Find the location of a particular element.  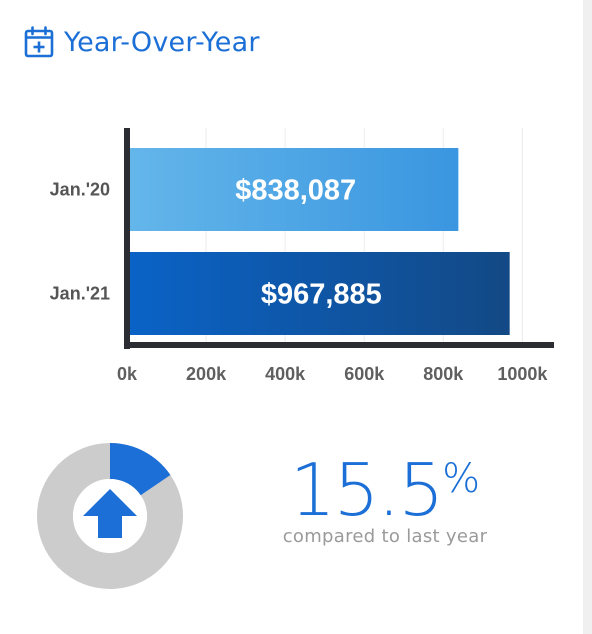

y-category-label: Jan.'20 is located at coordinates (80, 190).